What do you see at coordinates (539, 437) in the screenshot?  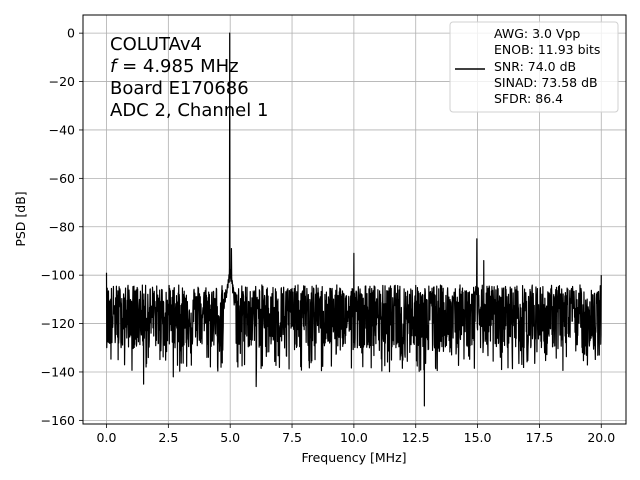 I see `x-tick-label: 17.5` at bounding box center [539, 437].